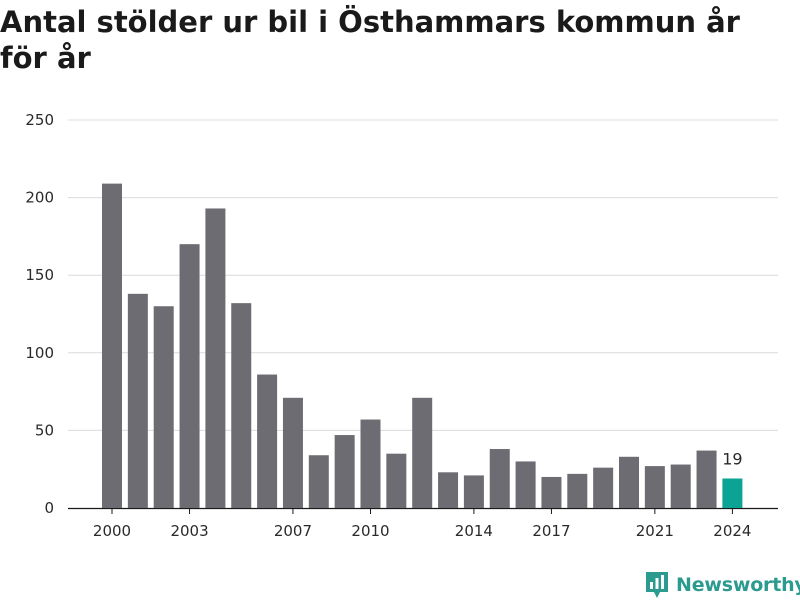 This screenshot has height=600, width=800. Describe the element at coordinates (422, 452) in the screenshot. I see `bar-2012` at that location.